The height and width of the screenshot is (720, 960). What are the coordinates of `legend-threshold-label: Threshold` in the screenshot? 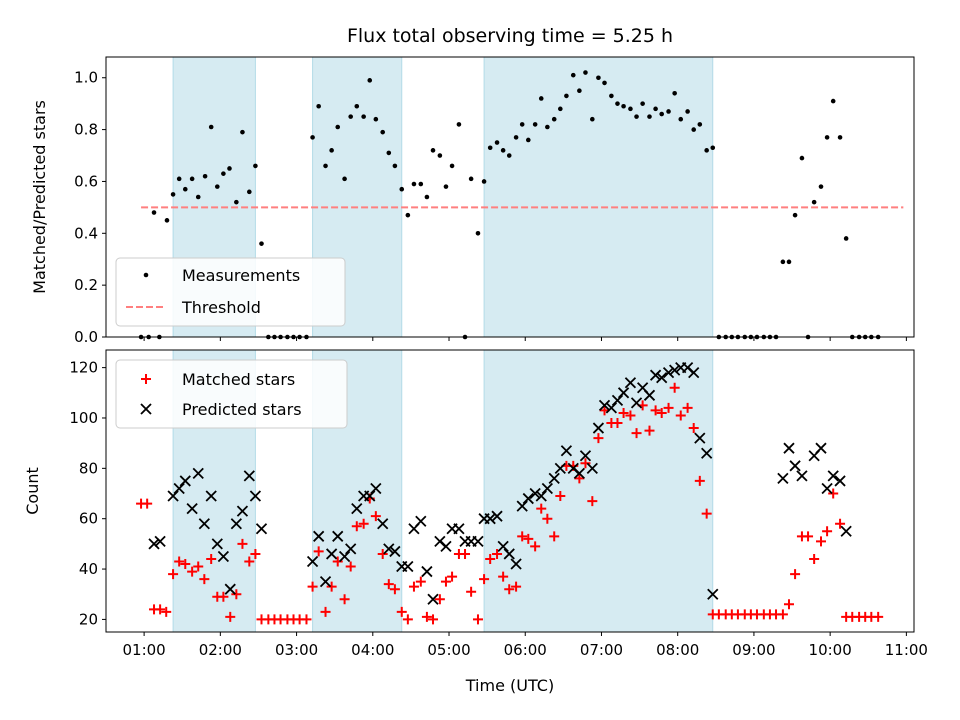 It's located at (221, 307).